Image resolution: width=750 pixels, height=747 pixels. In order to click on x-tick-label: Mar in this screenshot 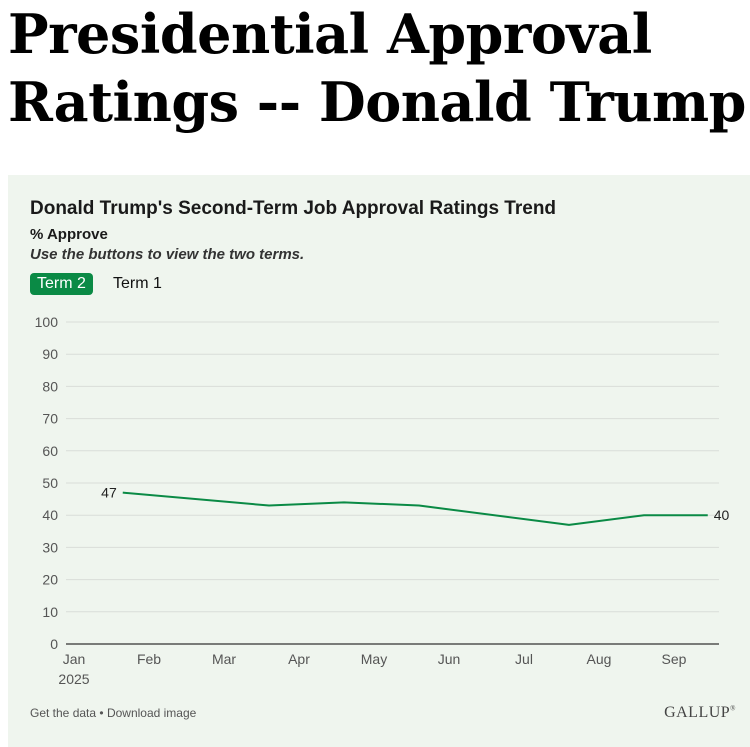, I will do `click(224, 659)`.